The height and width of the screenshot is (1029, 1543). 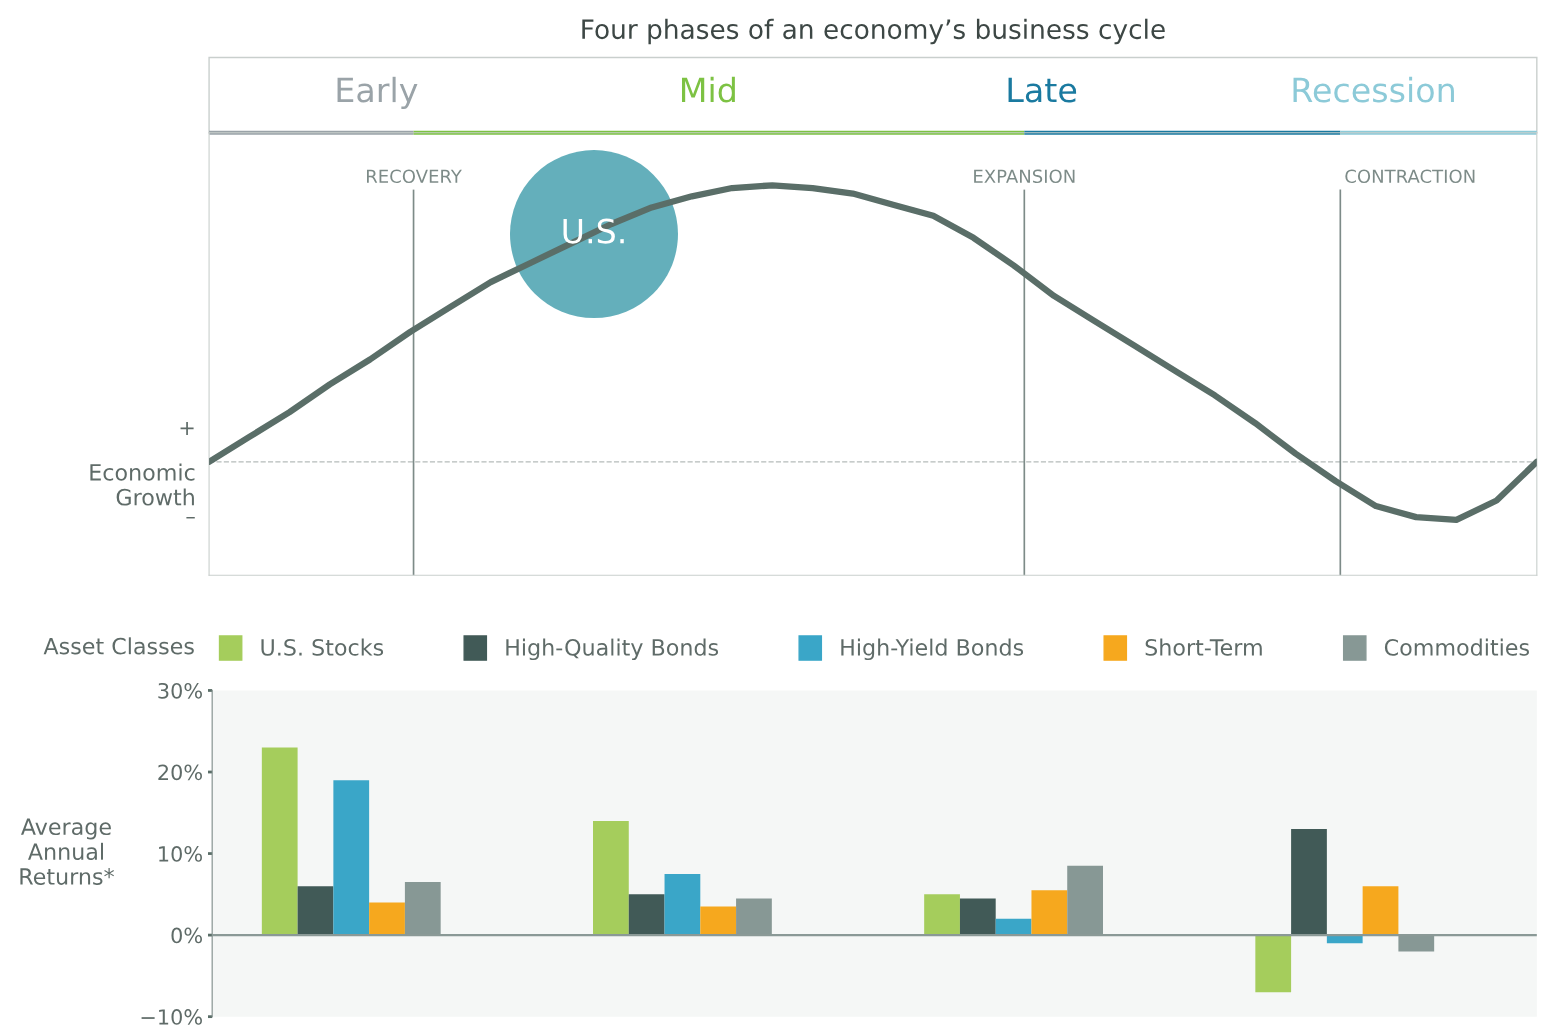 What do you see at coordinates (186, 935) in the screenshot?
I see `y-tick-label: 0%` at bounding box center [186, 935].